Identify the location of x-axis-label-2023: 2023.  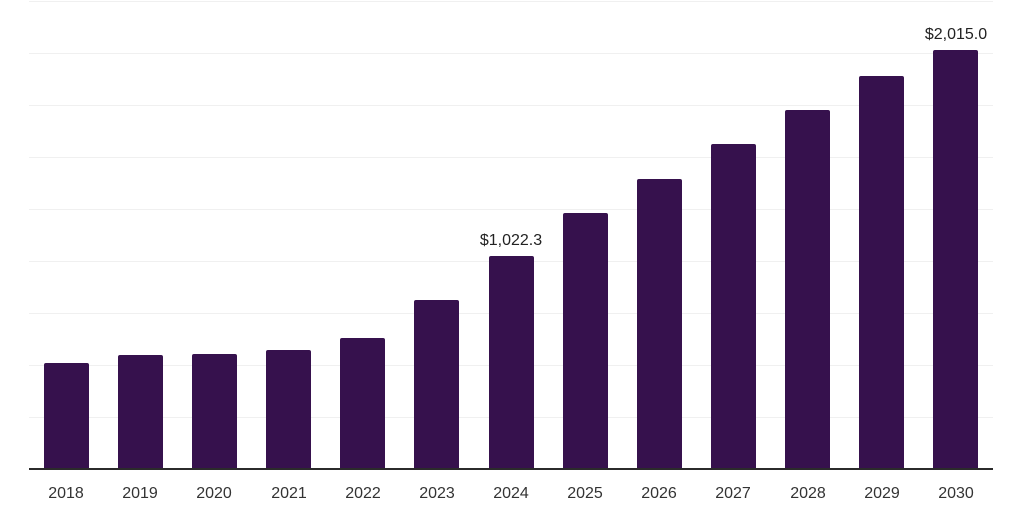
(437, 493).